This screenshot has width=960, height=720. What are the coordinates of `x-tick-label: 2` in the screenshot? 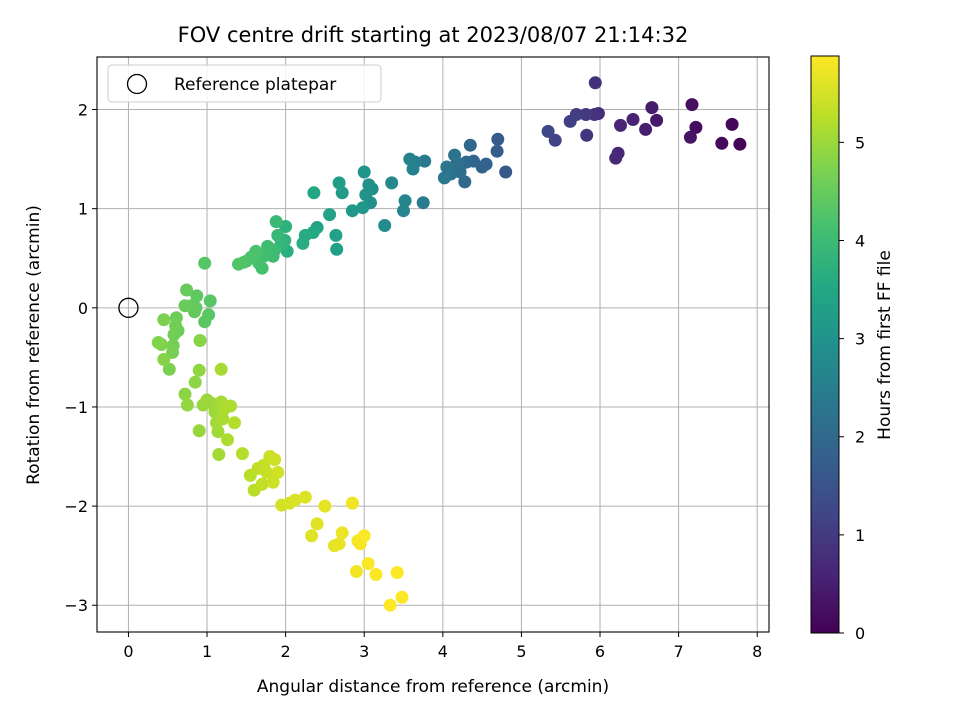 It's located at (286, 651).